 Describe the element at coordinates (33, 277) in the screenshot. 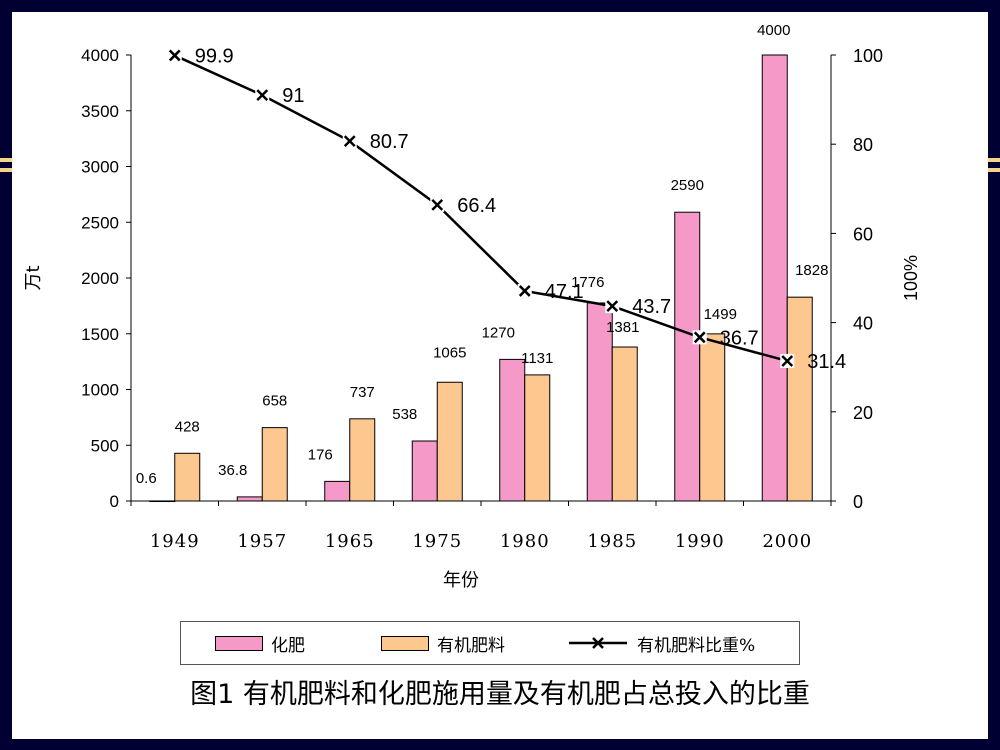

I see `y-left-axis-title: 万t` at that location.